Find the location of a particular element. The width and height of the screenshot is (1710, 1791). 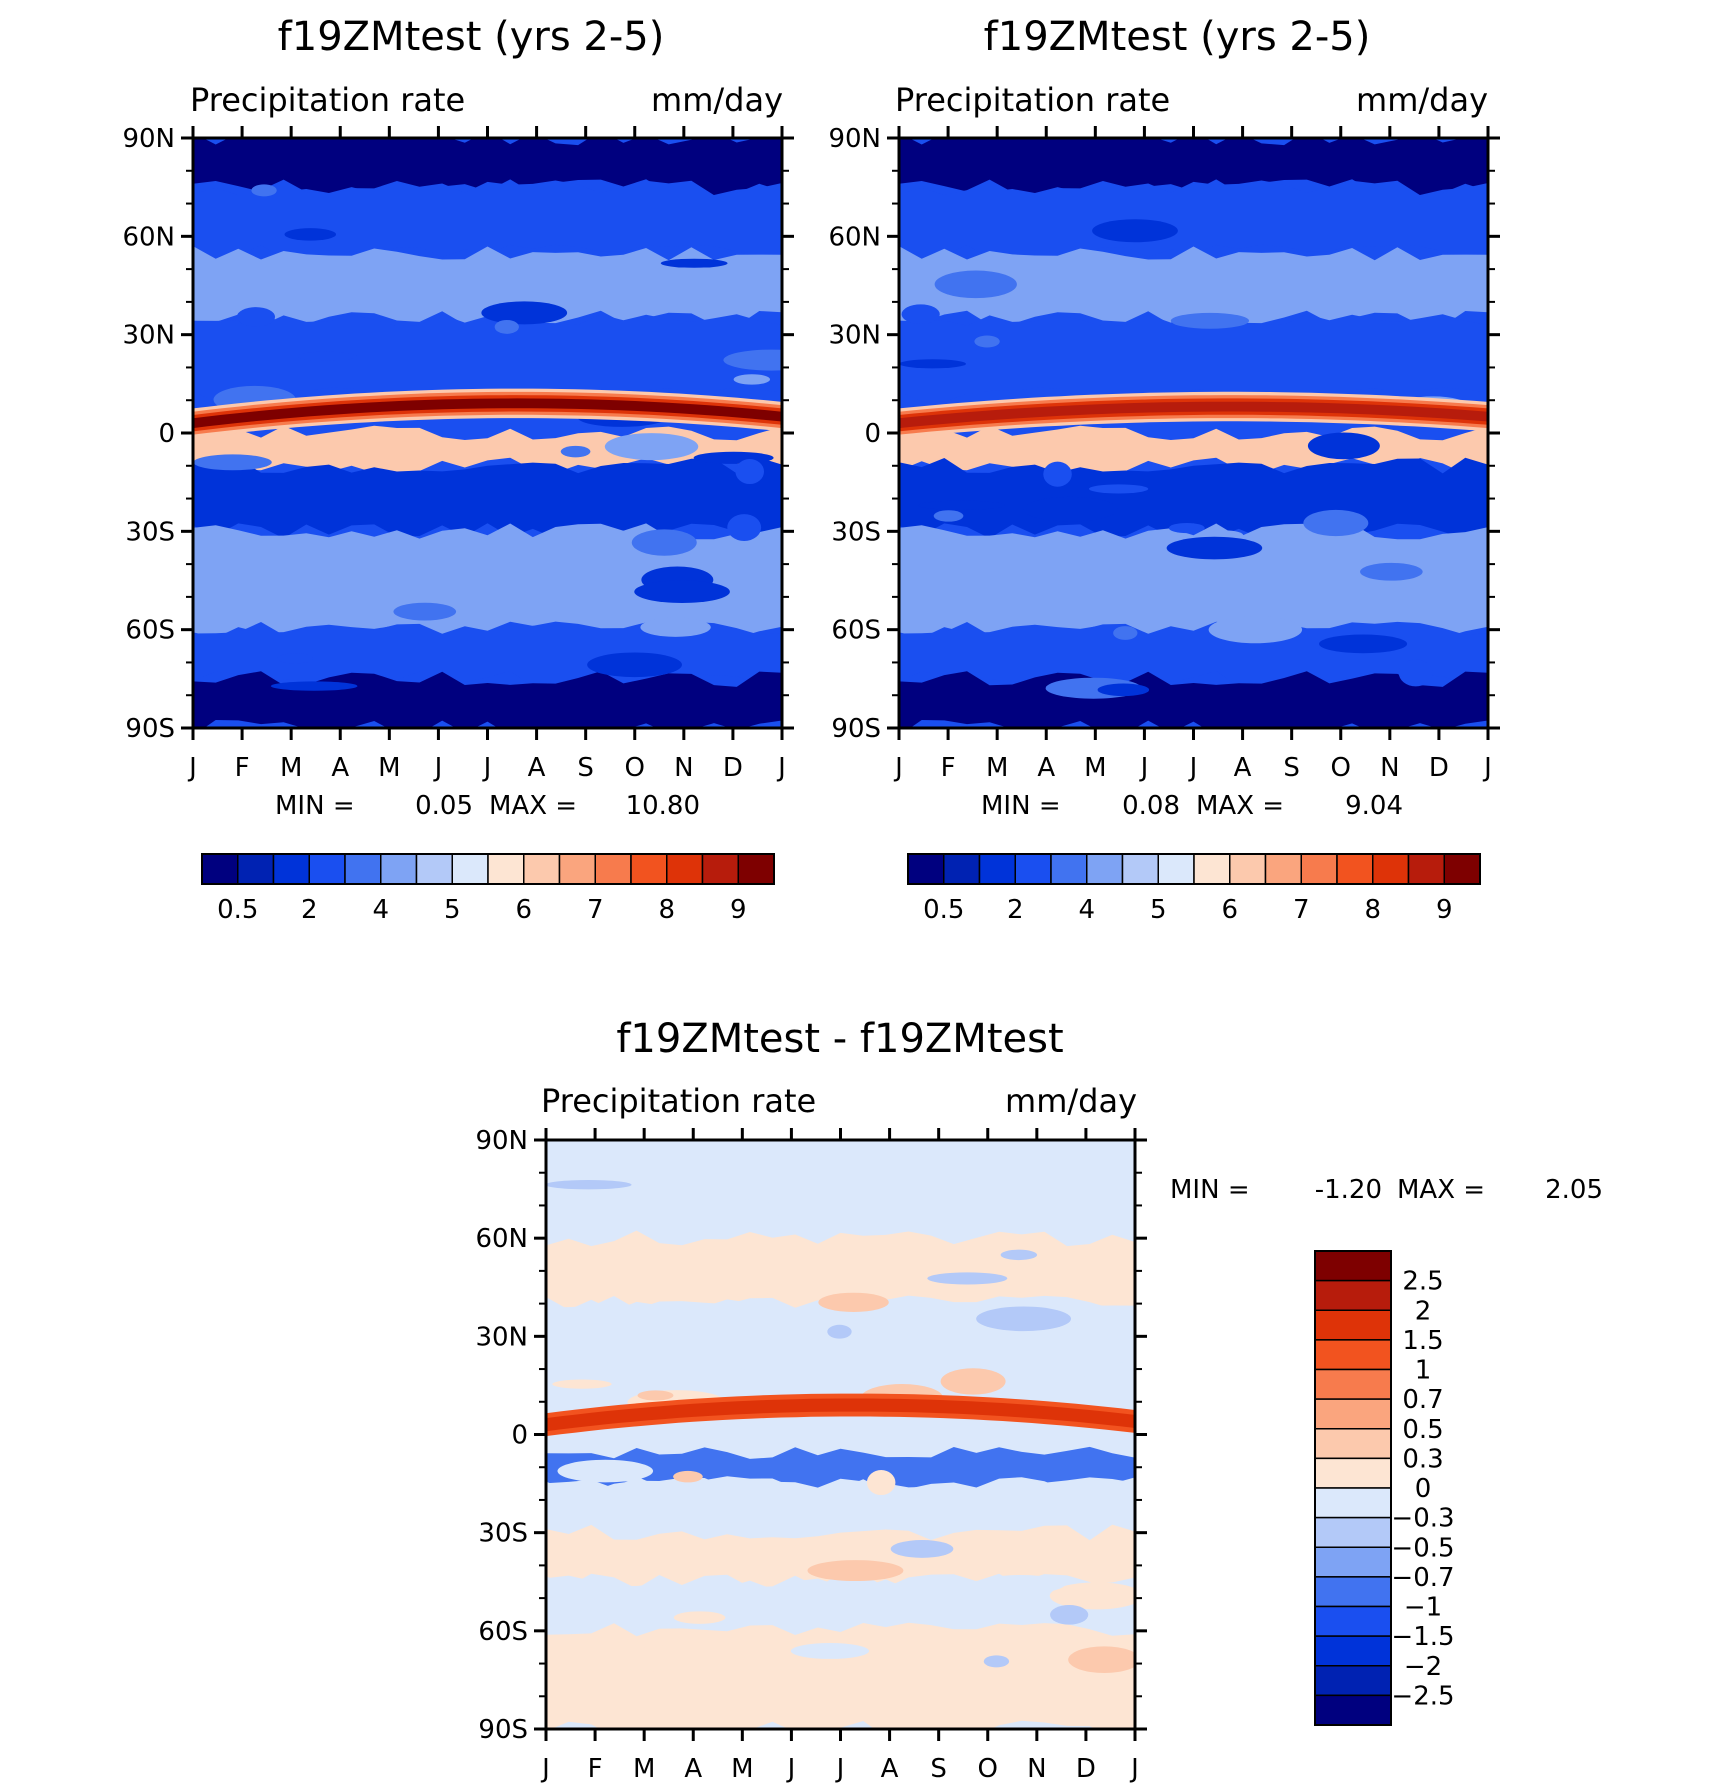

colorbar-label: 2 is located at coordinates (309, 910).